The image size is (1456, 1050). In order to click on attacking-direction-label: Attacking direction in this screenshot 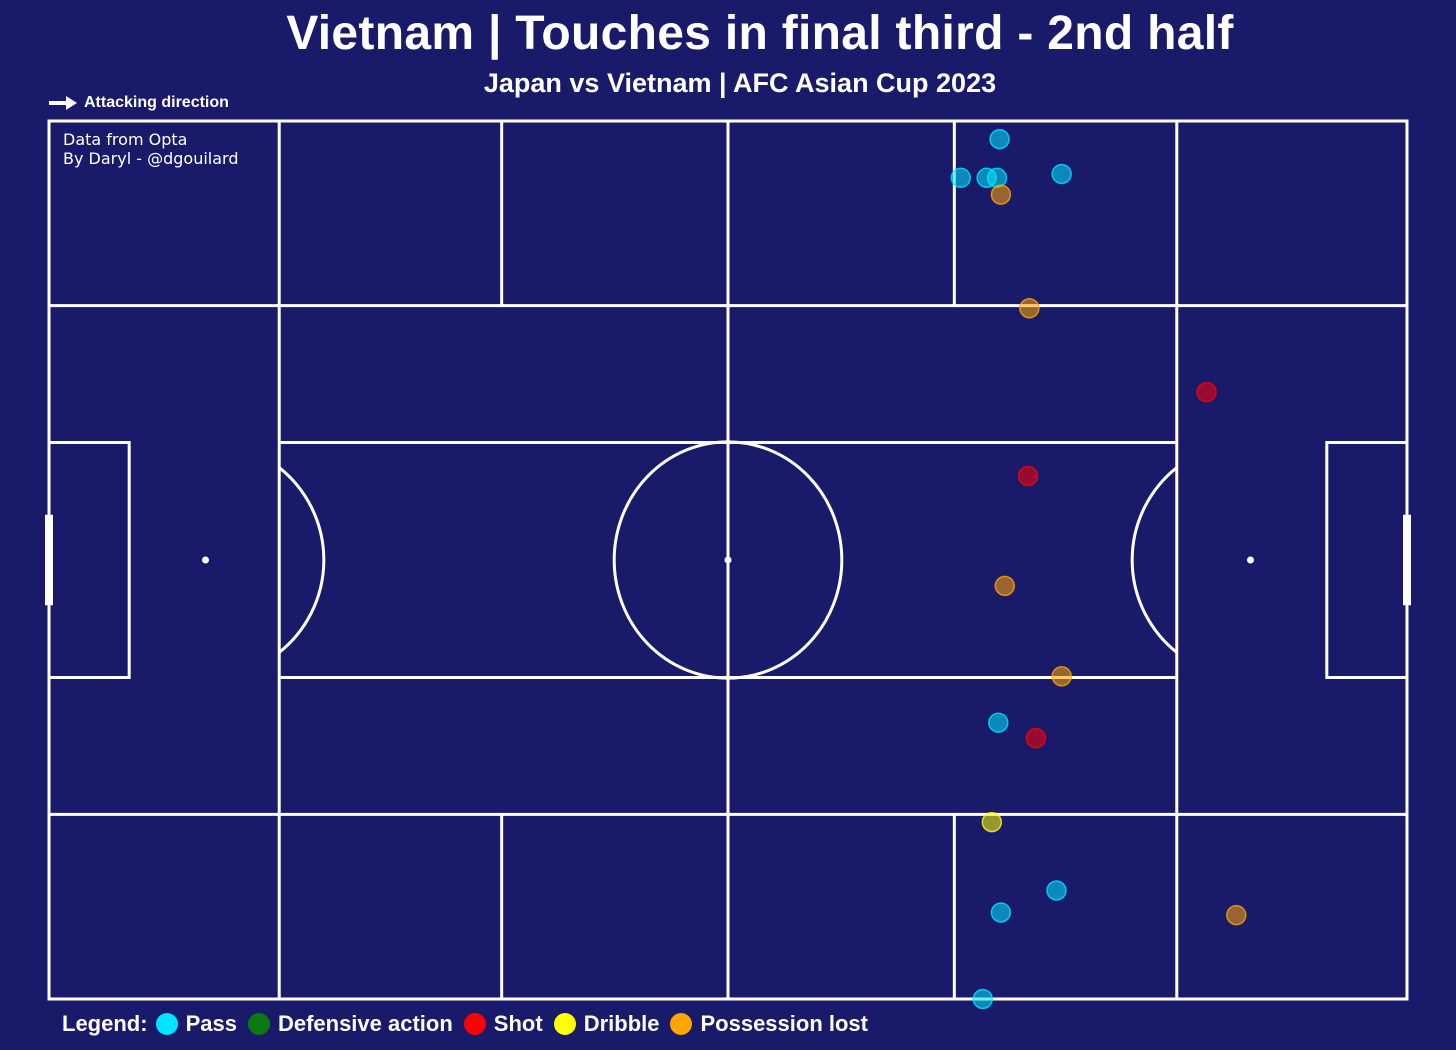, I will do `click(156, 102)`.